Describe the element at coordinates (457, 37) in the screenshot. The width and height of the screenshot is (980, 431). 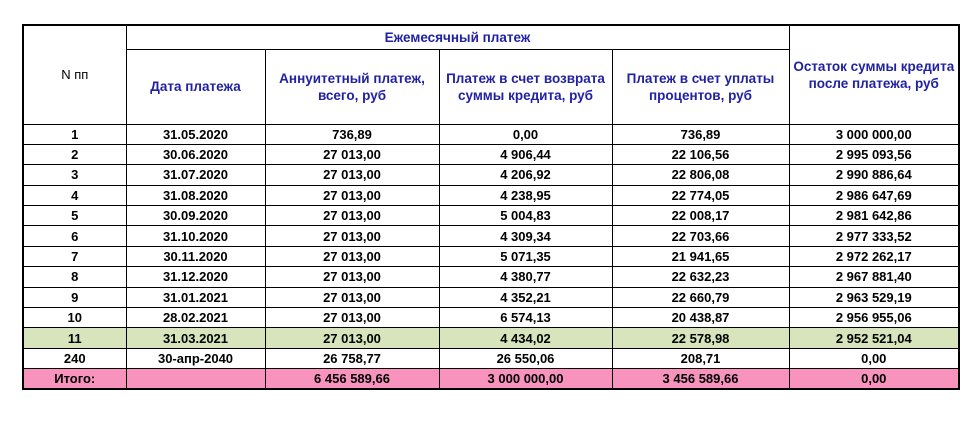
I see `header-monthly-payment-group: Ежемесячный платеж` at that location.